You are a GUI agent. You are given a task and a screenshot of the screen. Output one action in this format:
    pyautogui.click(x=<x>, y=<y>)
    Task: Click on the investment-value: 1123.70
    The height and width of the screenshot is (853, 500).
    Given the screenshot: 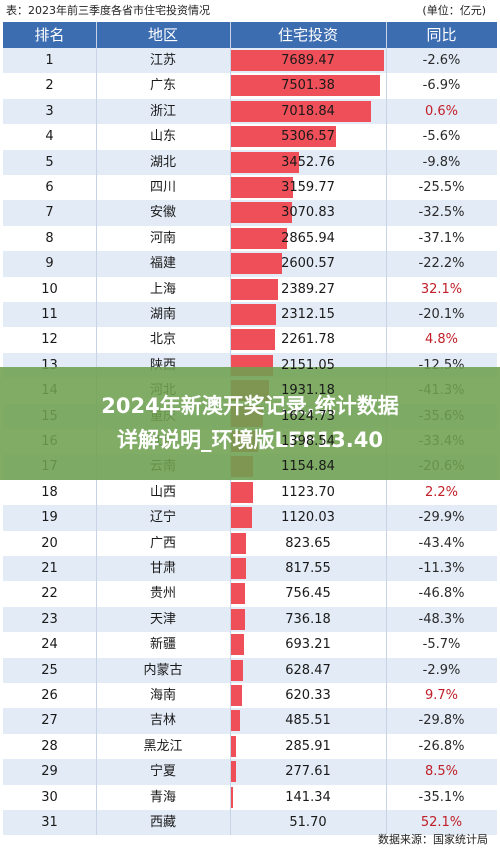 What is the action you would take?
    pyautogui.click(x=308, y=492)
    